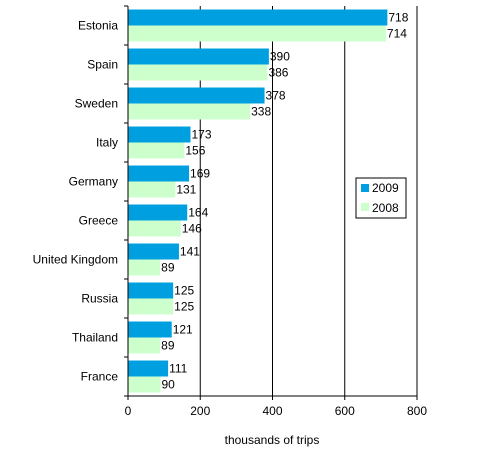 This screenshot has width=495, height=466. Describe the element at coordinates (154, 228) in the screenshot. I see `bar-greece-2008` at that location.